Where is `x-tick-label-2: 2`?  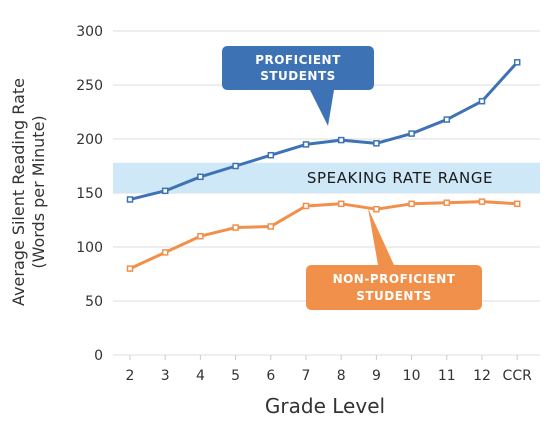
x-tick-label-2: 2 is located at coordinates (130, 376).